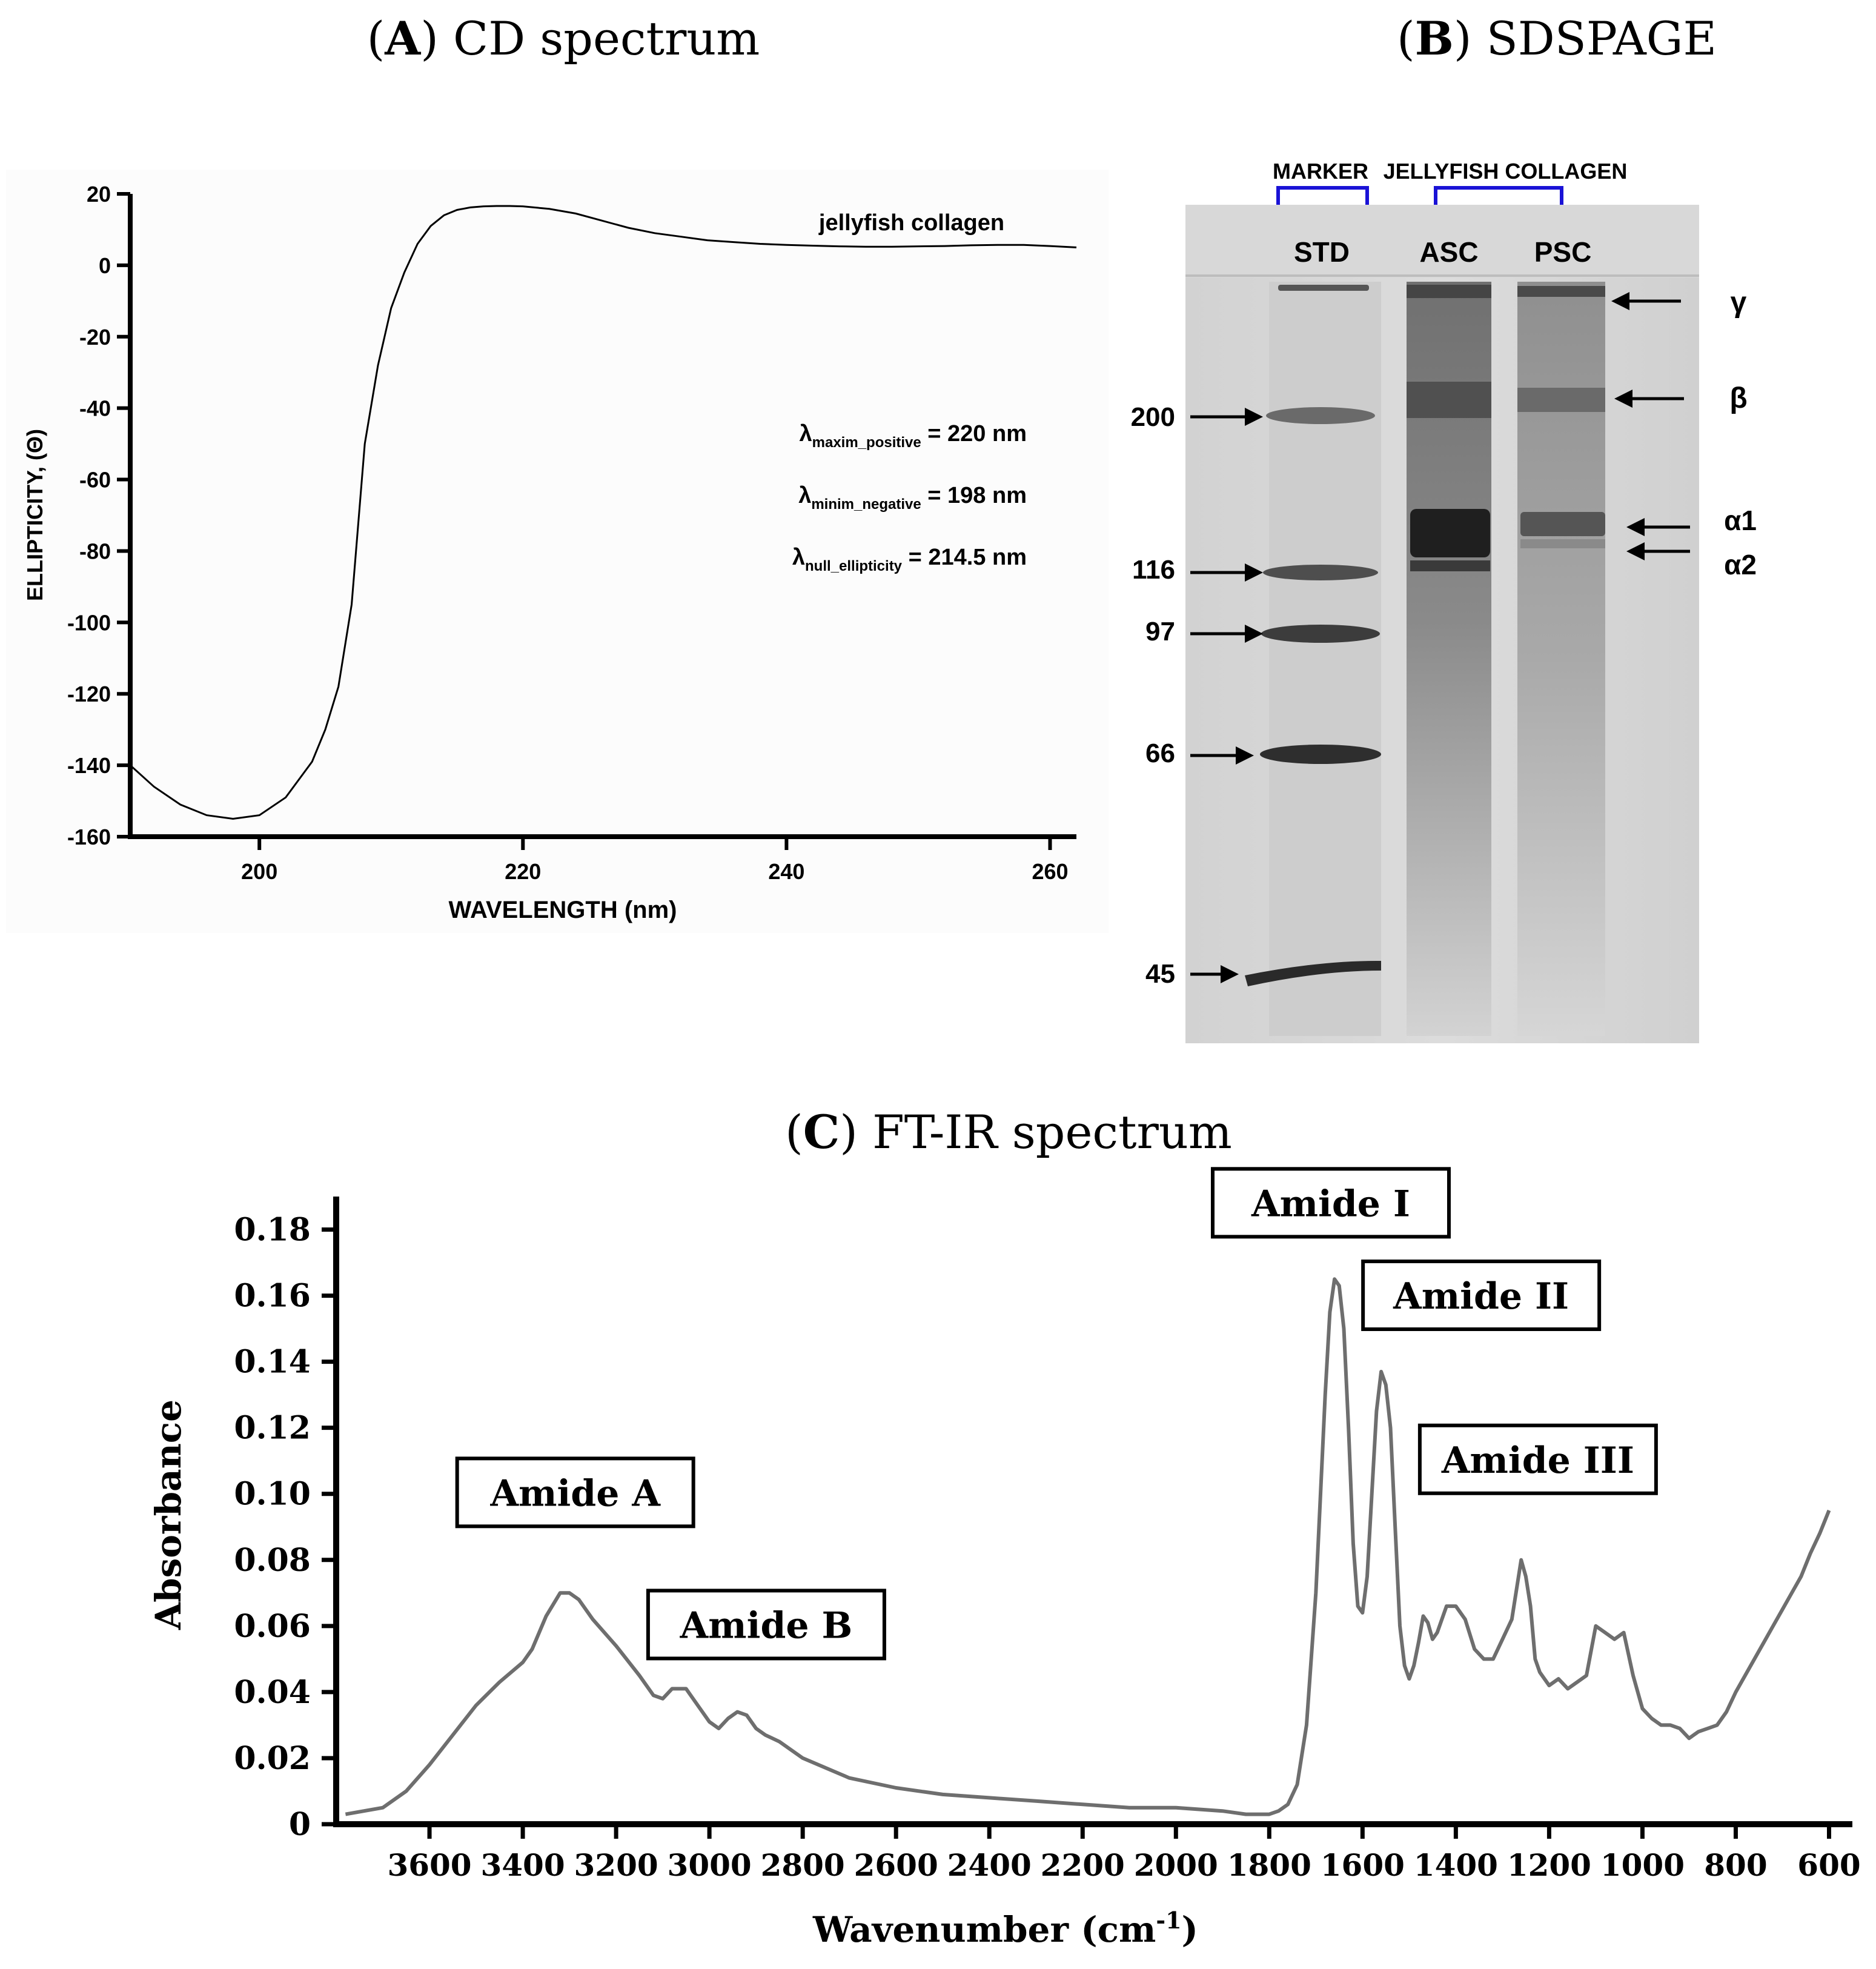 Image resolution: width=1876 pixels, height=1969 pixels. I want to click on cd-legend-label: jellyfish collagen, so click(911, 223).